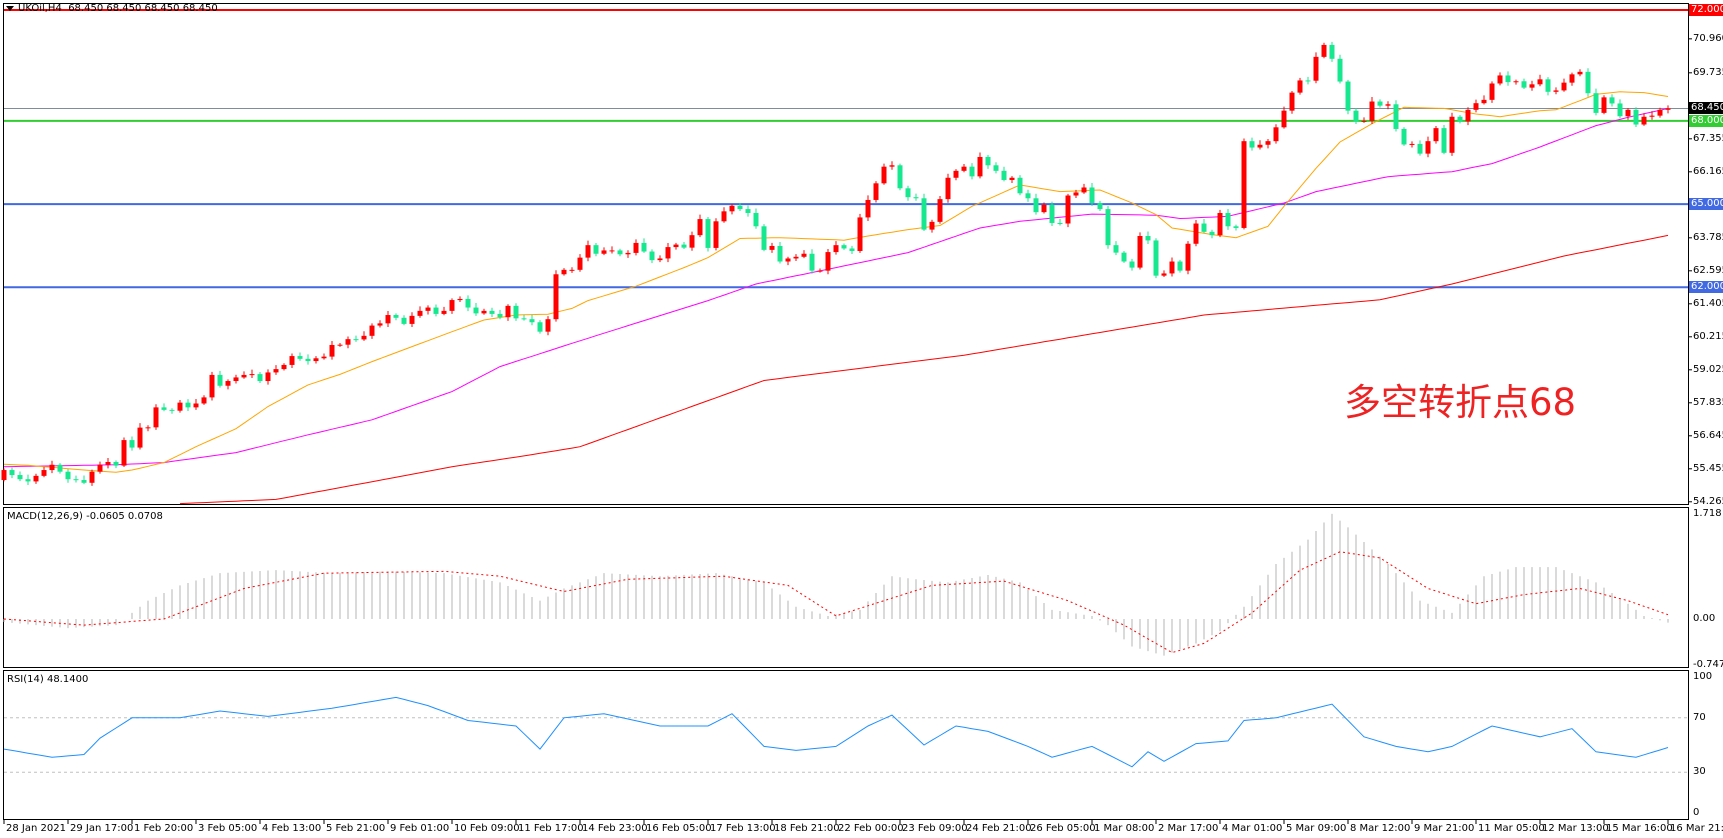  Describe the element at coordinates (112, 8) in the screenshot. I see `chart-title: UKOil,H4 68.450 68.450 68.450 68.450` at that location.